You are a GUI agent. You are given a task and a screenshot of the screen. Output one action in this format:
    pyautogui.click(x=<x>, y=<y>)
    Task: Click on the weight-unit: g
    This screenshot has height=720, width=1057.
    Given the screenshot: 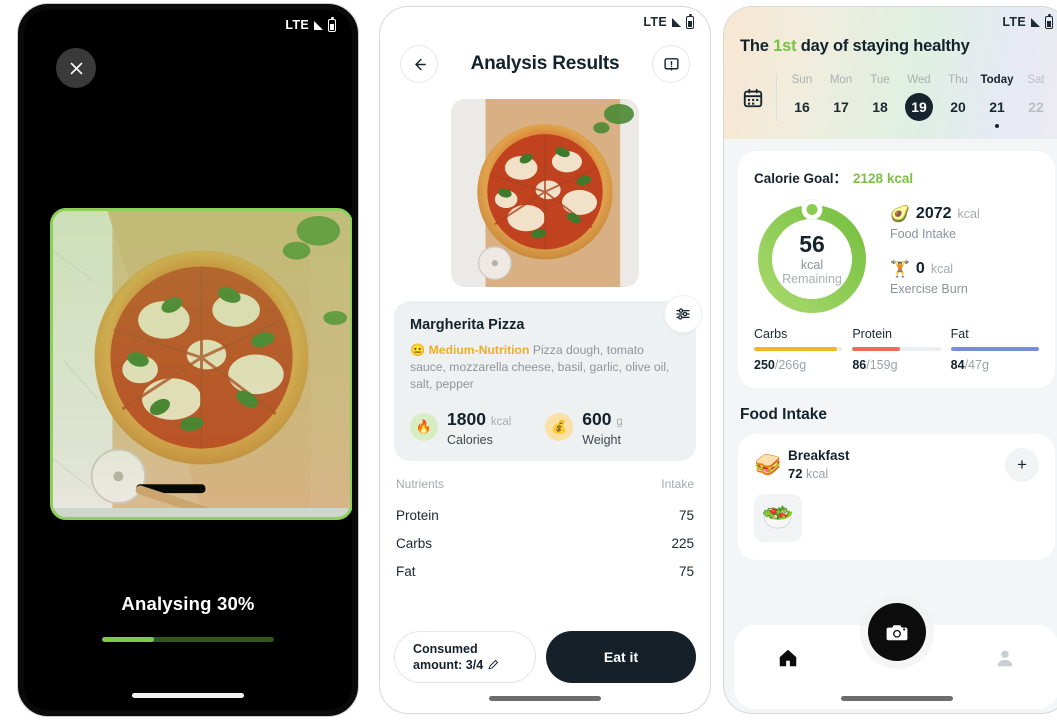 What is the action you would take?
    pyautogui.click(x=619, y=422)
    